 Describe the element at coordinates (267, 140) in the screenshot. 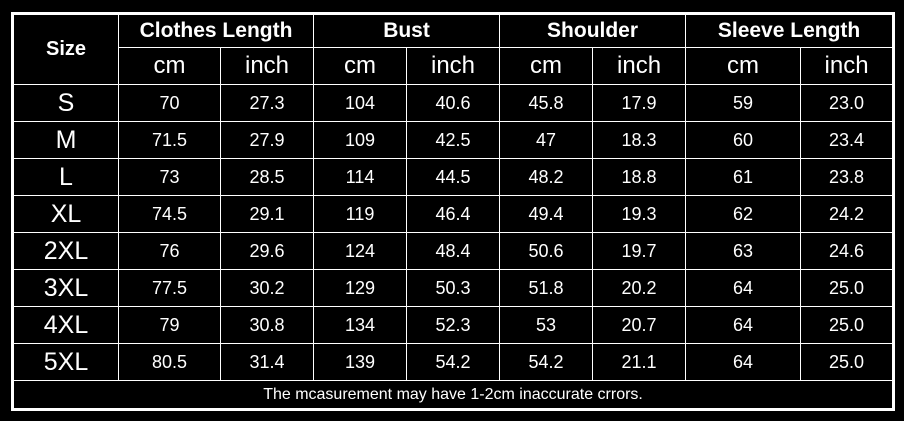

I see `value-cell: 27.9` at that location.